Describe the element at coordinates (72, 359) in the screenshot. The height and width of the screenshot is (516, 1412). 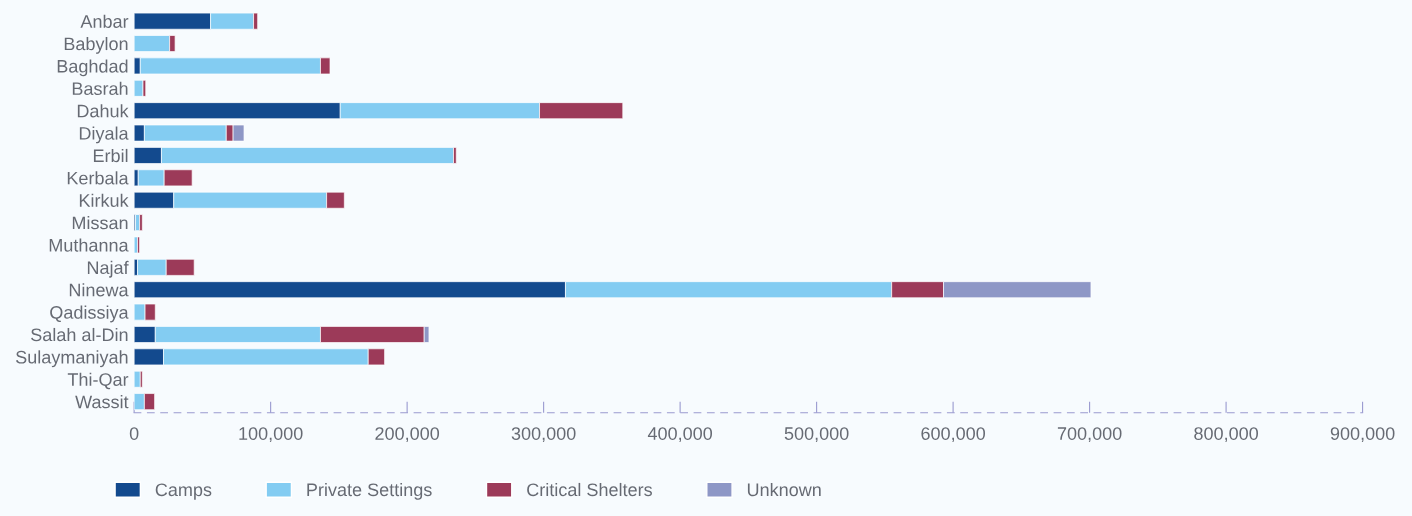
I see `y-tick-label: Sulaymaniyah` at that location.